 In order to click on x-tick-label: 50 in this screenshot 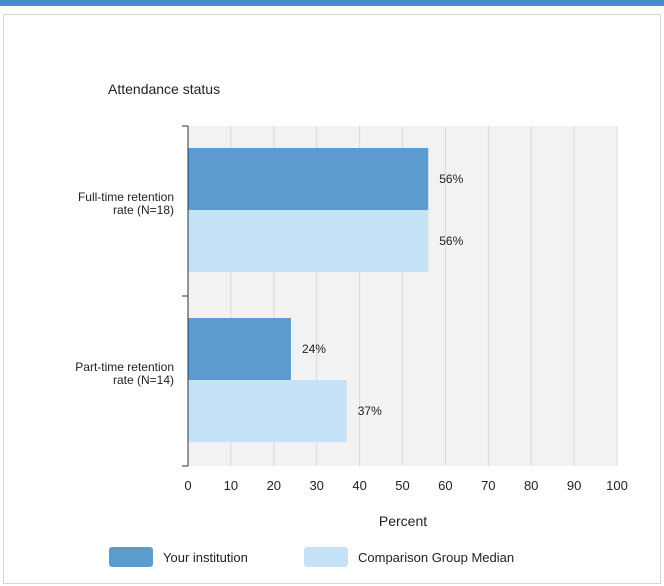, I will do `click(402, 485)`.